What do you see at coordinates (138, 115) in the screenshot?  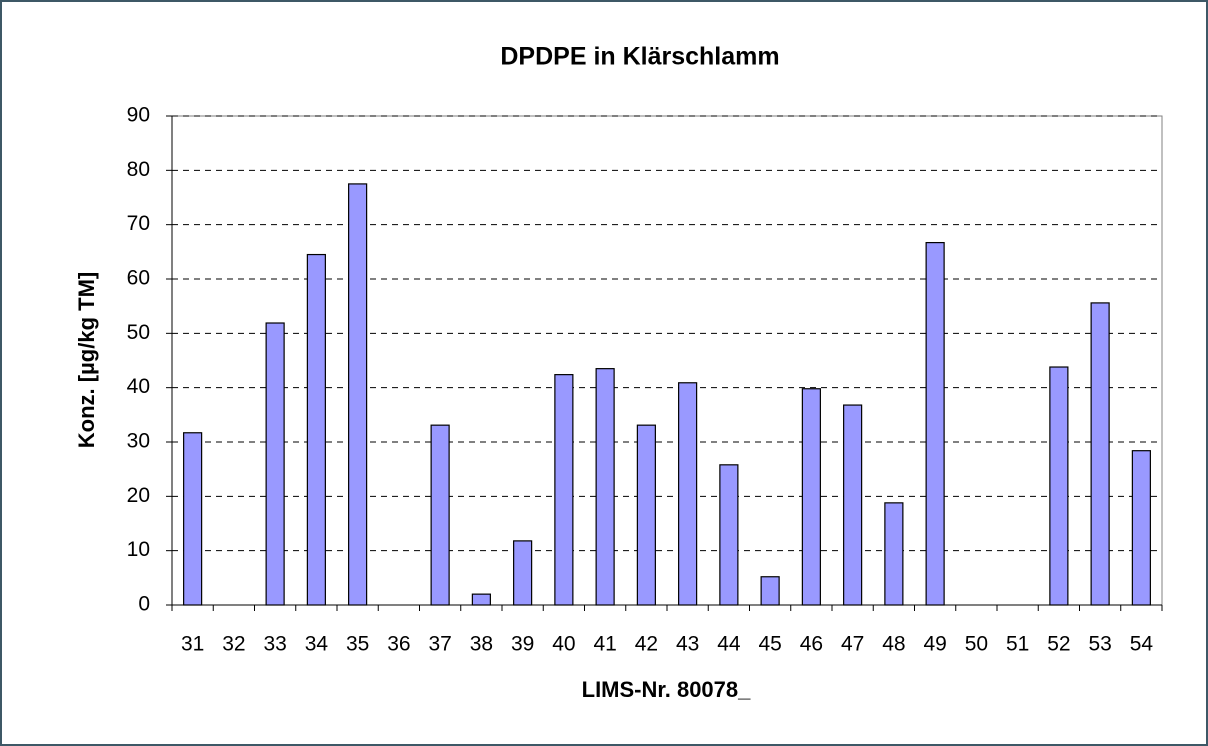 I see `y-tick-label: 90` at bounding box center [138, 115].